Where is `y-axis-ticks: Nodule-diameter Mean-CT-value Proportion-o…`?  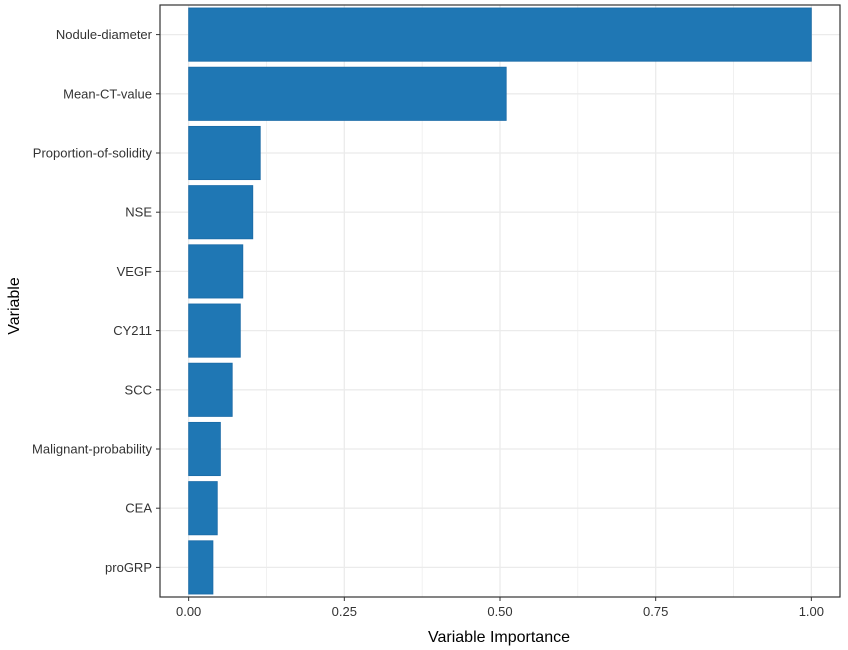
y-axis-ticks: Nodule-diameter Mean-CT-value Proportion-o… is located at coordinates (96, 301).